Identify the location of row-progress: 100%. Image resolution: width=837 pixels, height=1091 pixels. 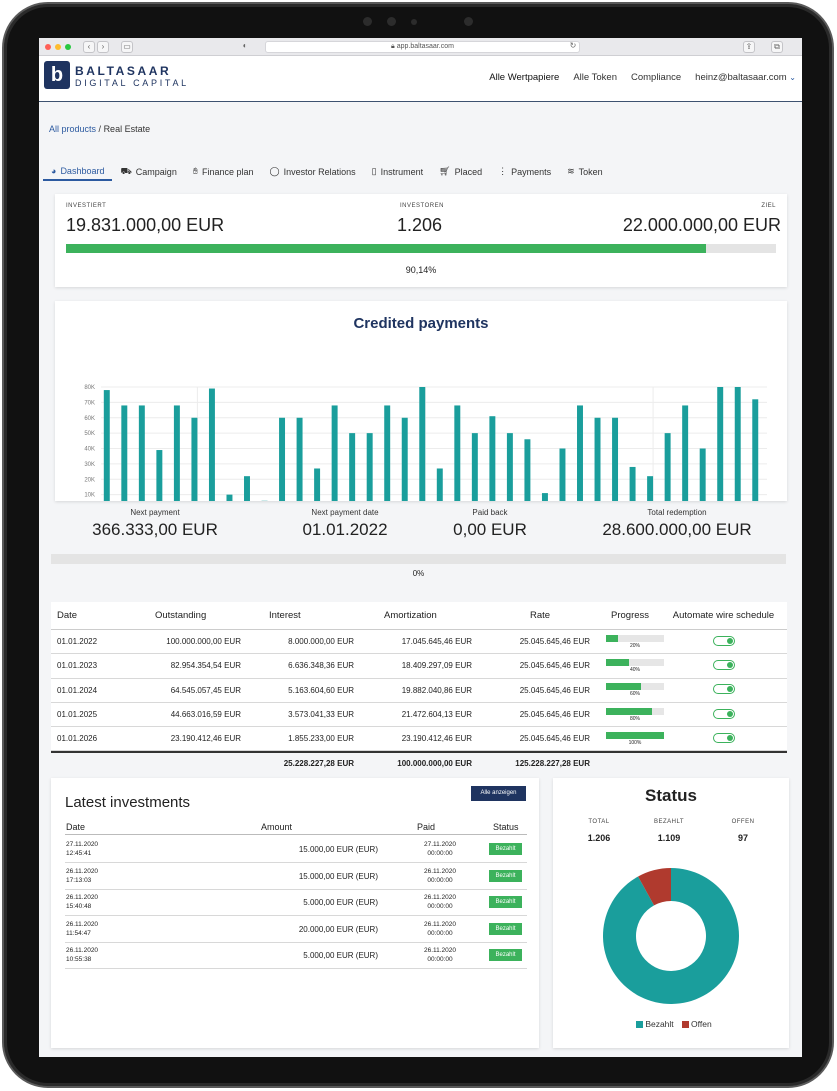
(627, 738).